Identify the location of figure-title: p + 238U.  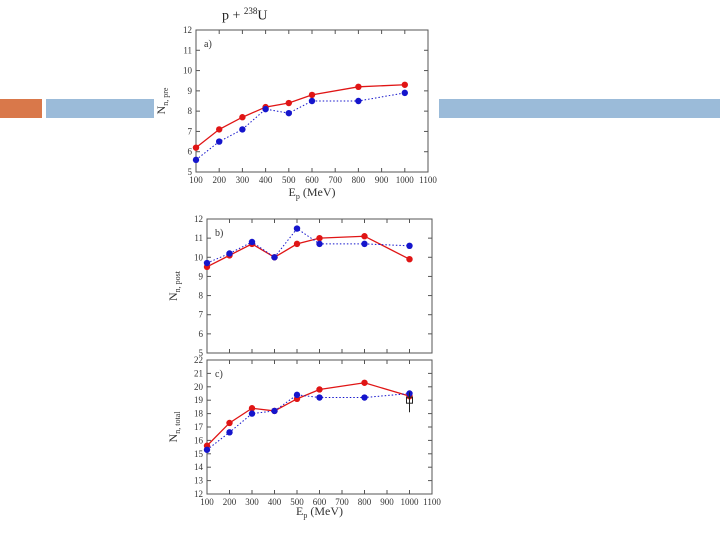
(245, 15).